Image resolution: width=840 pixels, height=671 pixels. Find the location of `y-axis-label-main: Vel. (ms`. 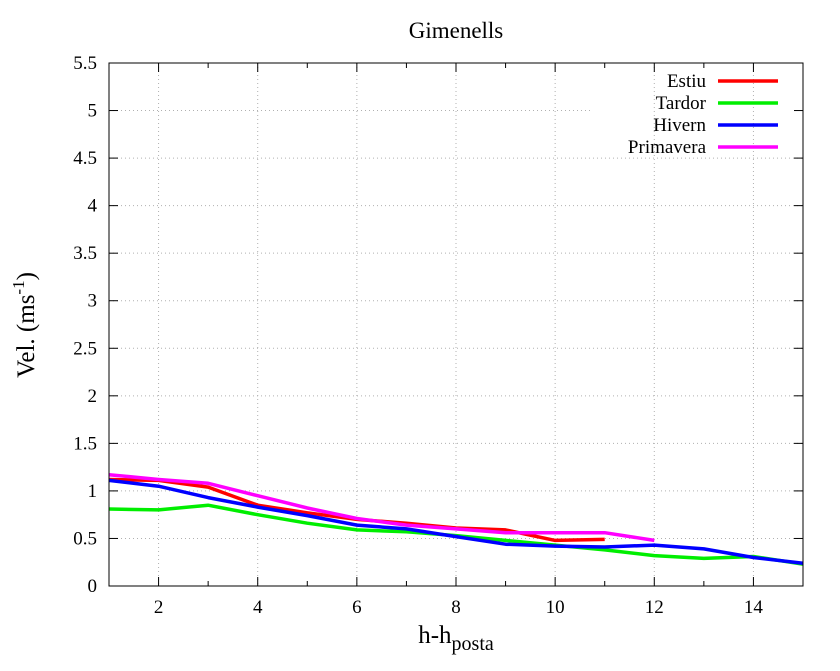

y-axis-label-main: Vel. (ms is located at coordinates (26, 336).